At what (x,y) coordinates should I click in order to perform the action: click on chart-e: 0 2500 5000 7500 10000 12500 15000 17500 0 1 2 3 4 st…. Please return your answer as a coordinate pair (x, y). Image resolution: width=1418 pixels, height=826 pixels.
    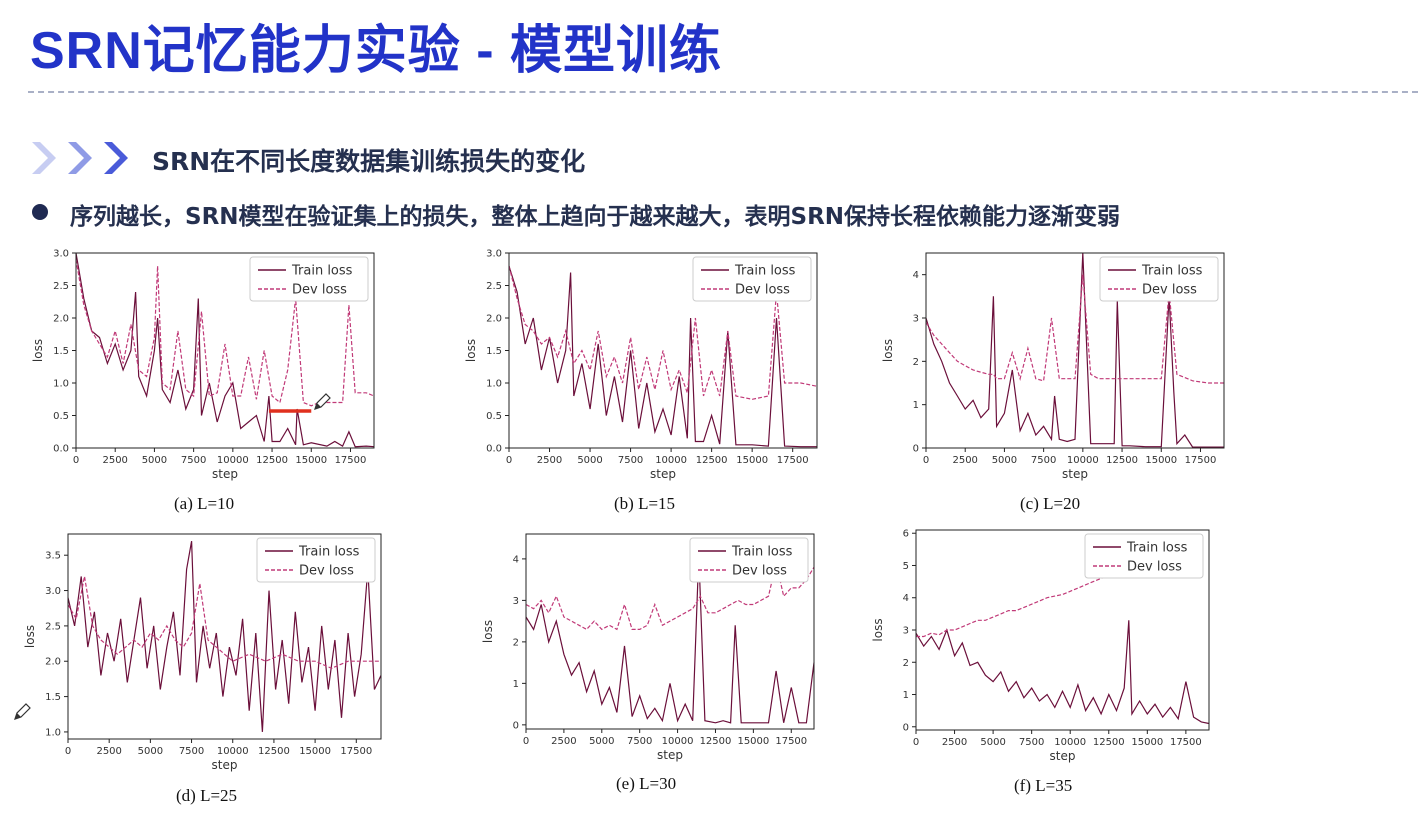
    Looking at the image, I should click on (648, 647).